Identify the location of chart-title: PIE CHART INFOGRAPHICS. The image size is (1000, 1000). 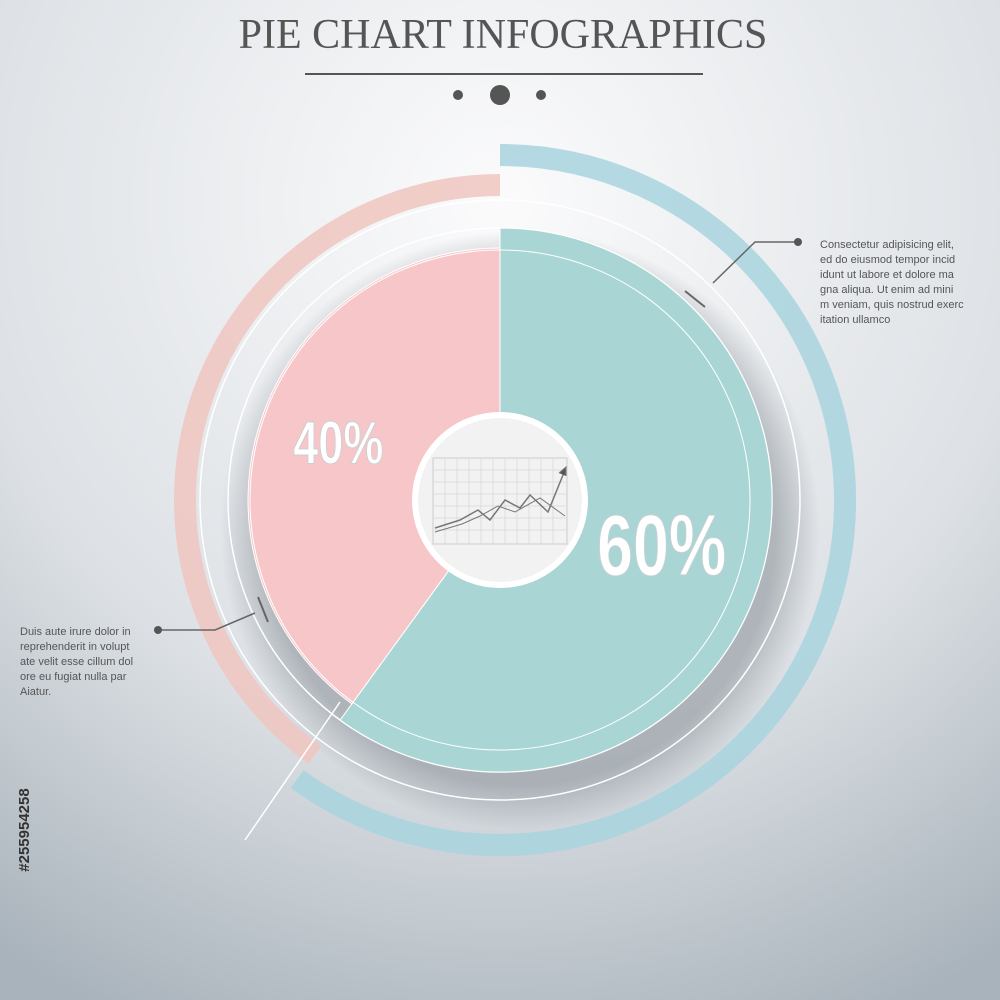
(503, 35).